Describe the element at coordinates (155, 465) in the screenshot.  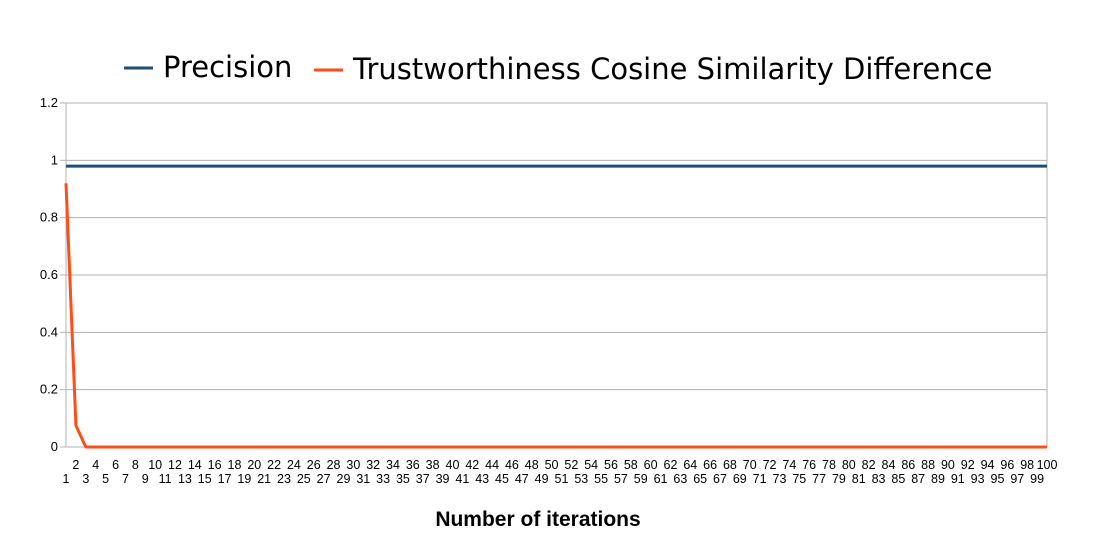
I see `x-tick-label: 10` at that location.